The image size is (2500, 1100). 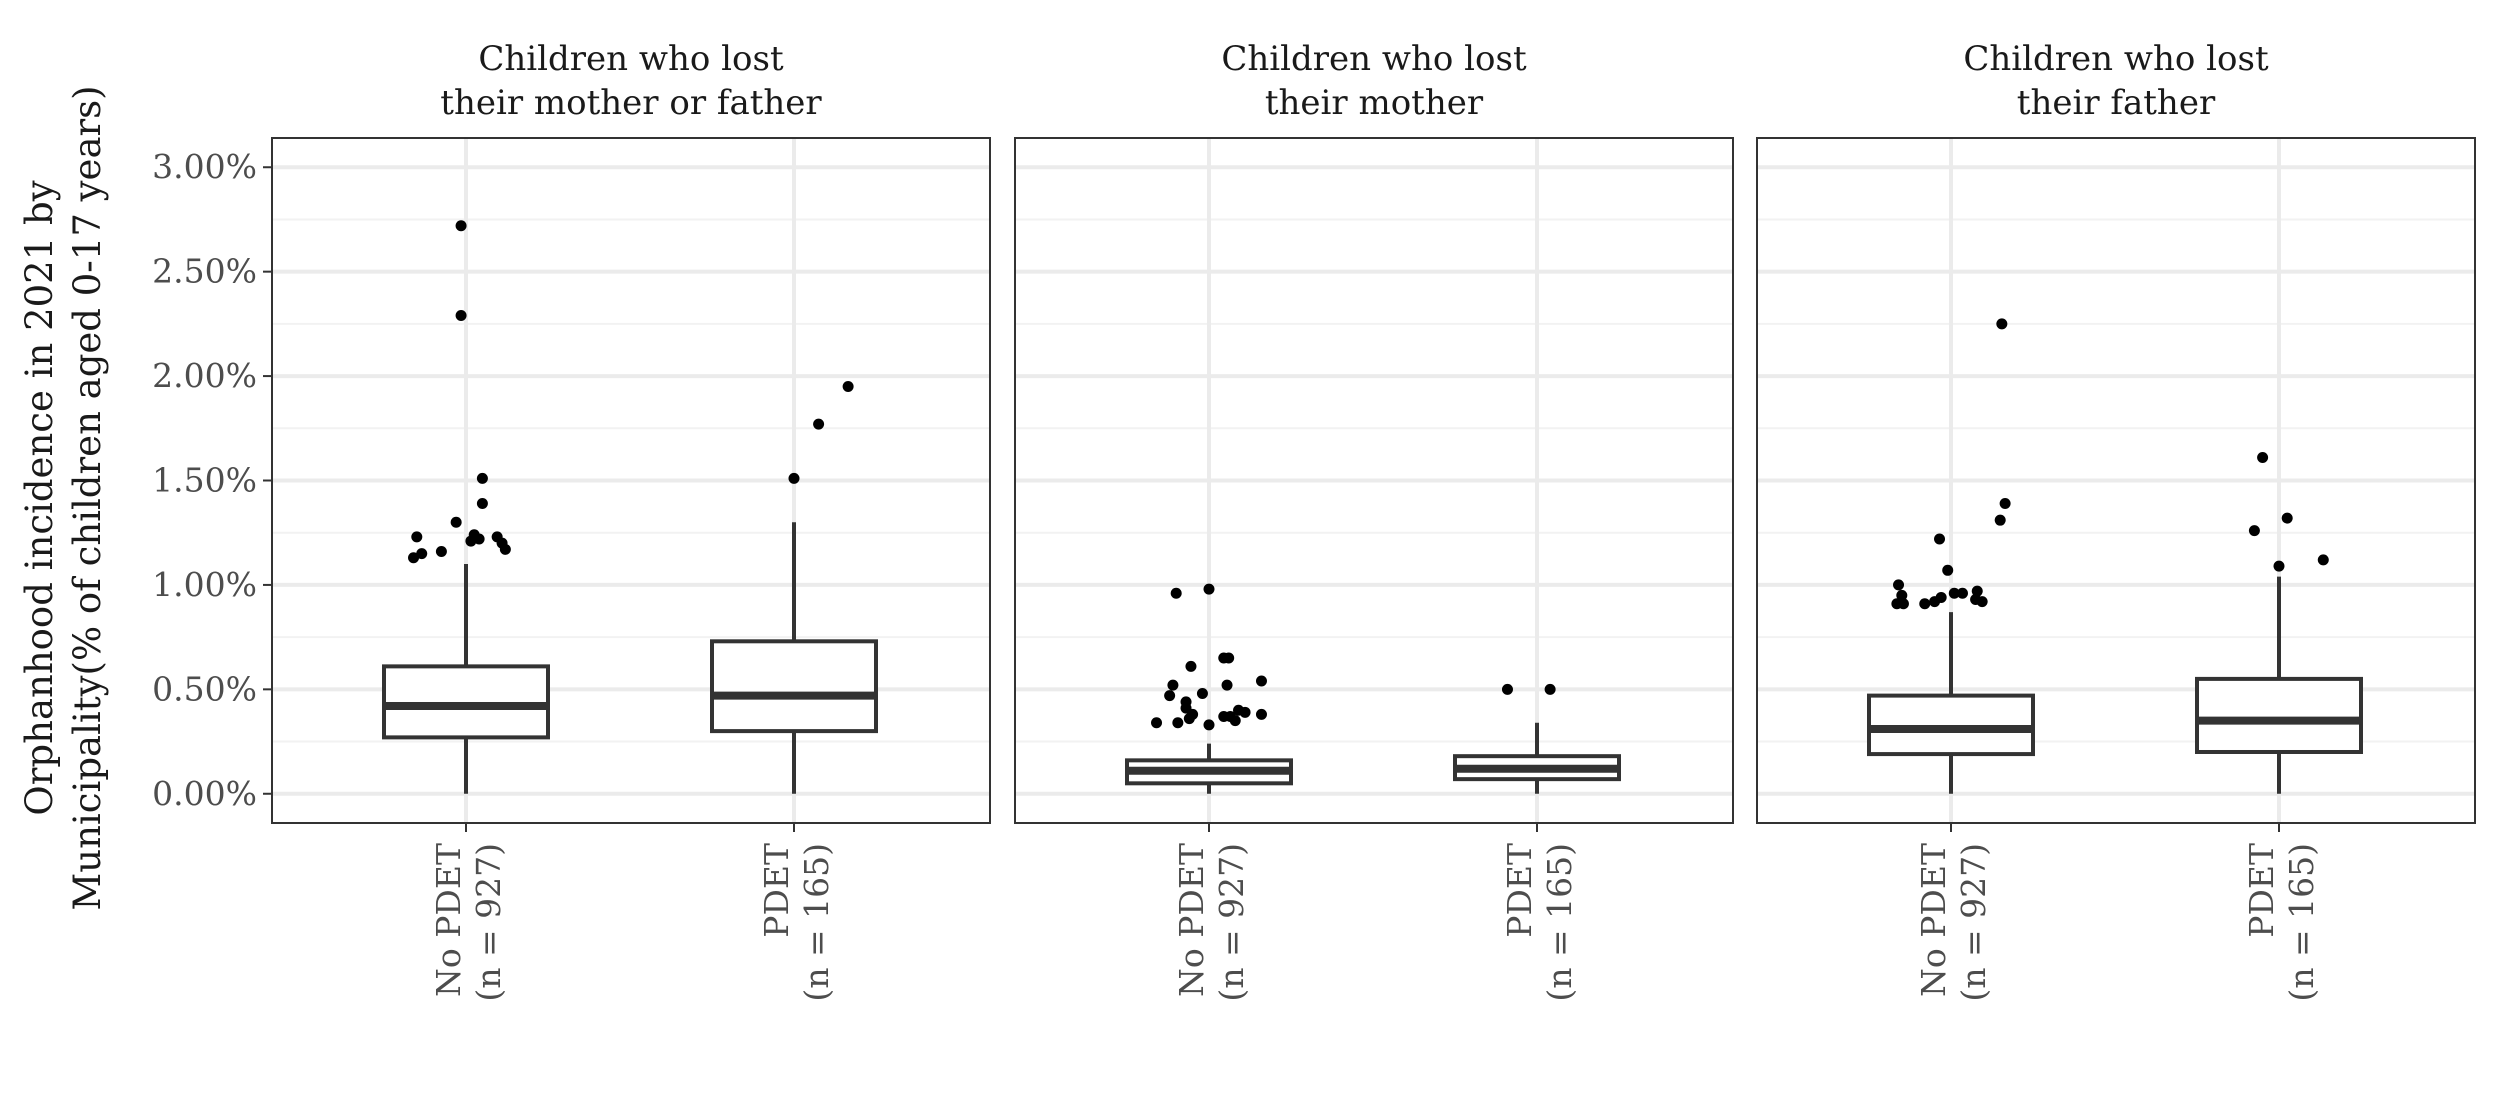 I want to click on y-tick-label: 1.50%, so click(x=204, y=480).